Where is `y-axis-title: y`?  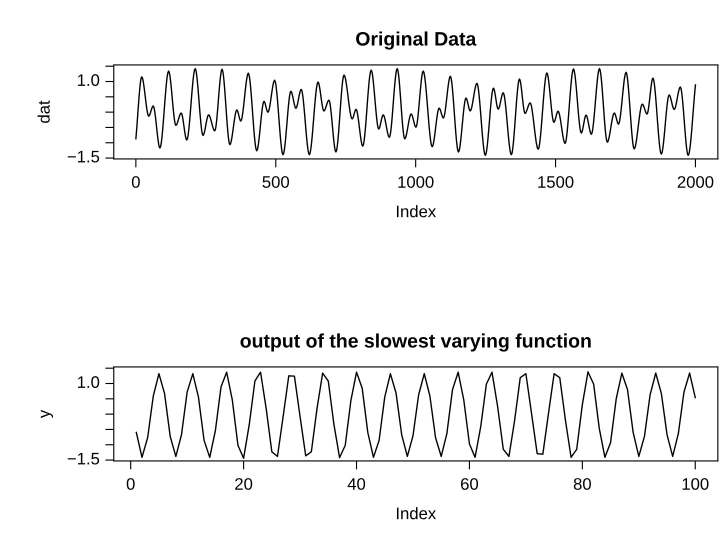
y-axis-title: y is located at coordinates (47, 414).